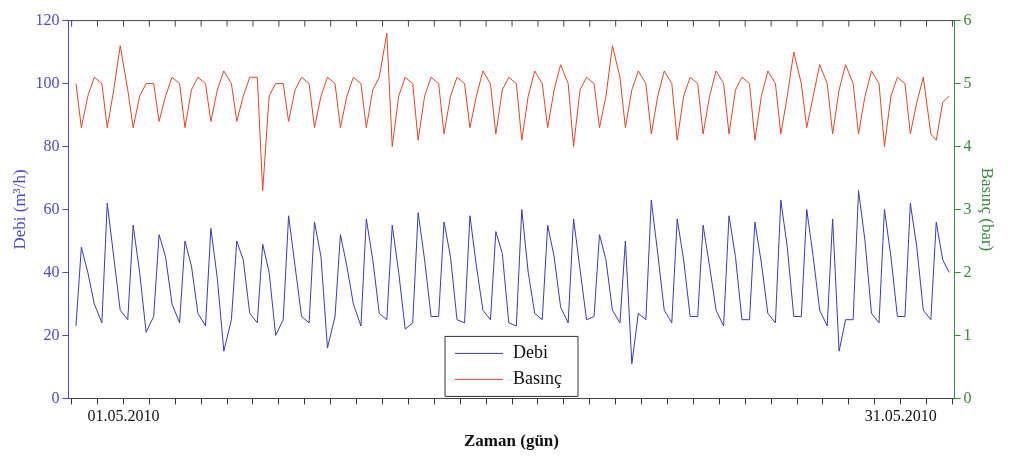 The width and height of the screenshot is (1011, 462). I want to click on y2-tick-label: 6, so click(967, 19).